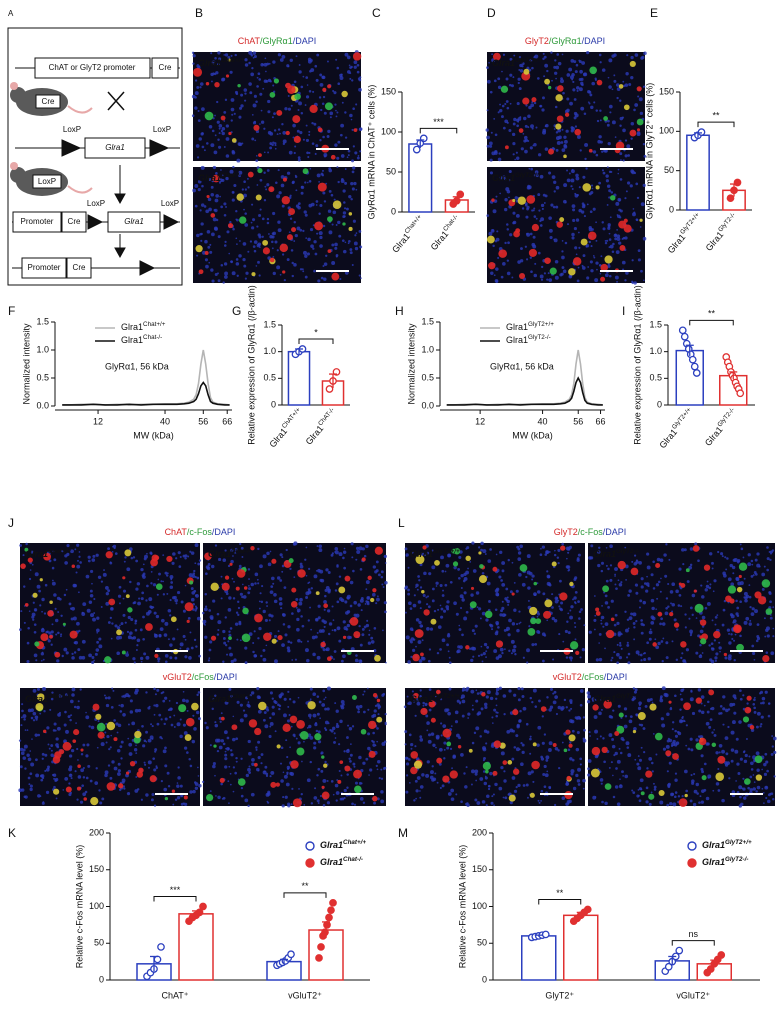  What do you see at coordinates (594, 41) in the screenshot?
I see `stain-name: /DAPI` at bounding box center [594, 41].